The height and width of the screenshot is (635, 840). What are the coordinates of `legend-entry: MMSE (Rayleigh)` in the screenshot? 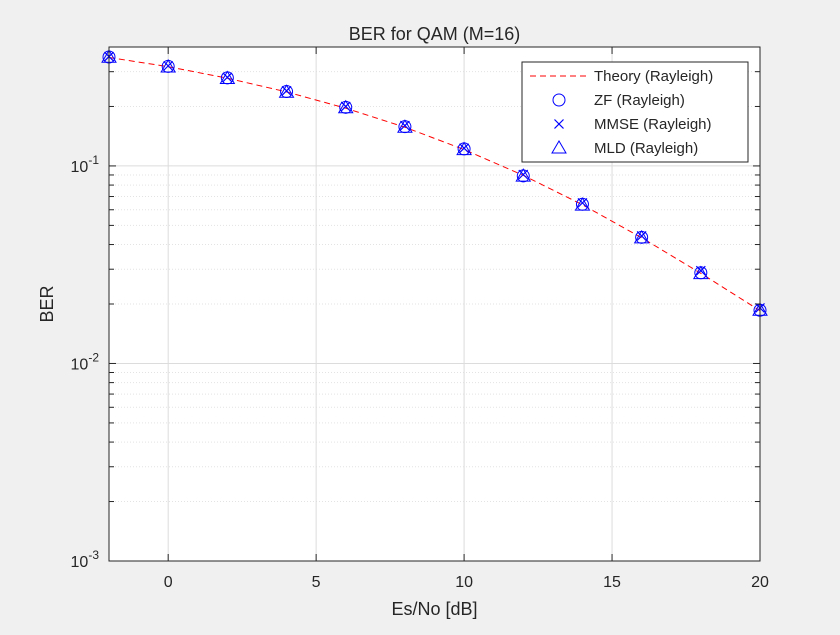 It's located at (633, 124).